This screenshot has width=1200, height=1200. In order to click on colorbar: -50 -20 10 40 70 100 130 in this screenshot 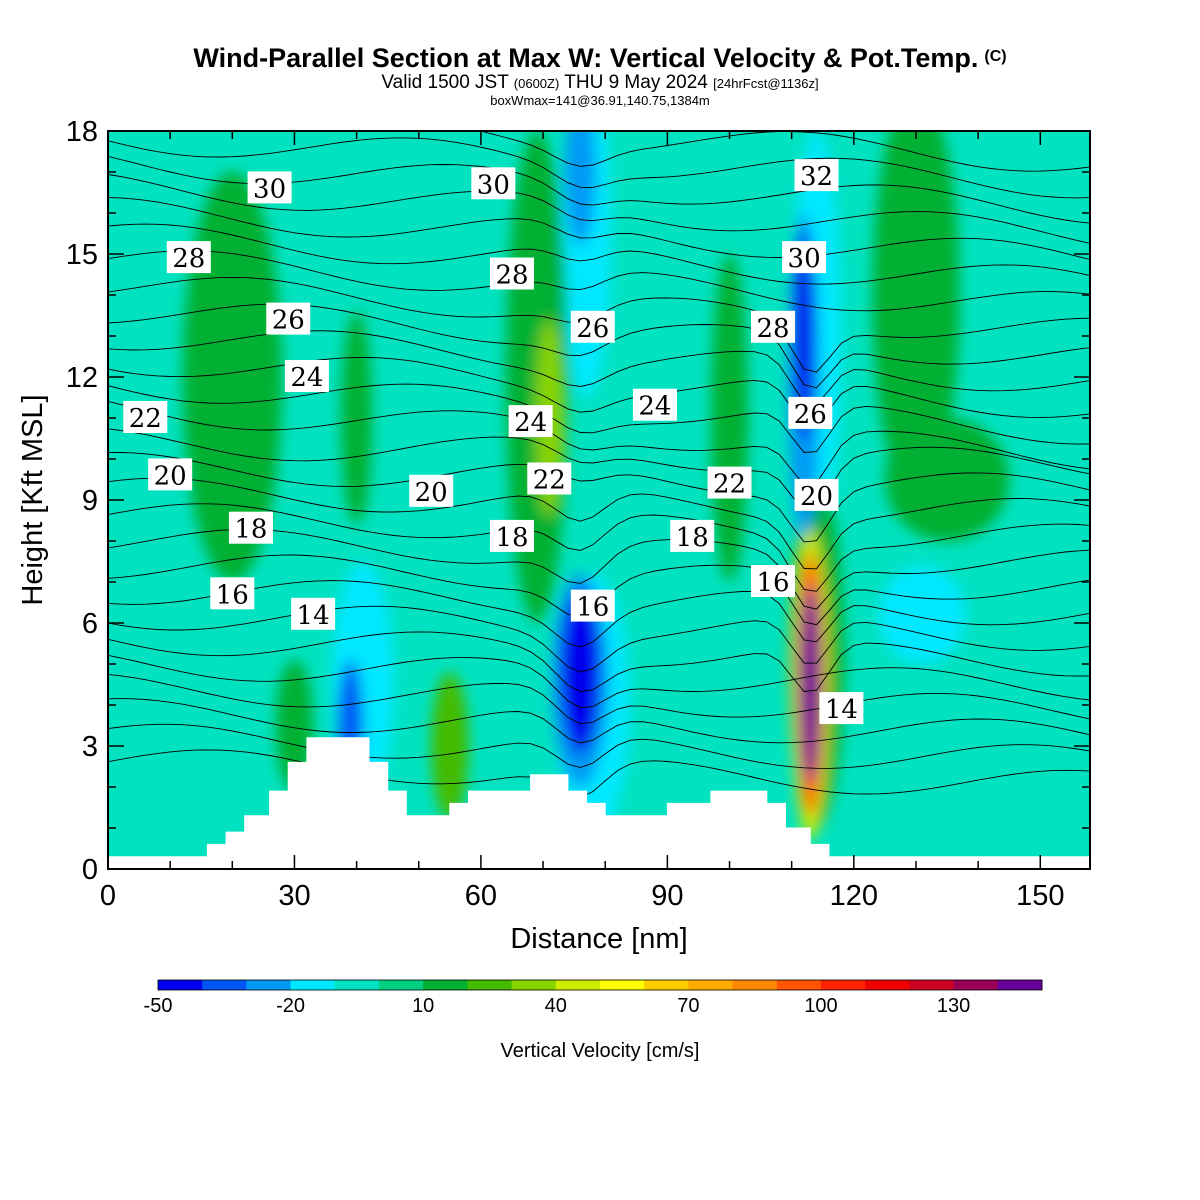, I will do `click(593, 998)`.